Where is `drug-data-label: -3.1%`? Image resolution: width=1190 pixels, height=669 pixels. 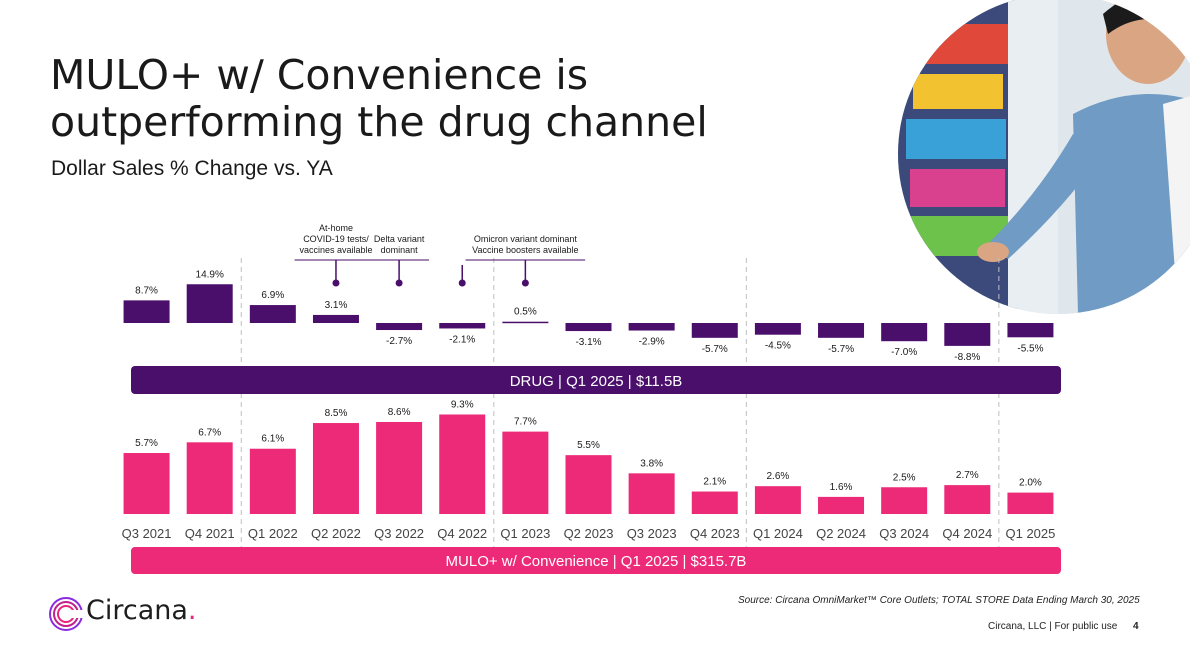 drug-data-label: -3.1% is located at coordinates (588, 342).